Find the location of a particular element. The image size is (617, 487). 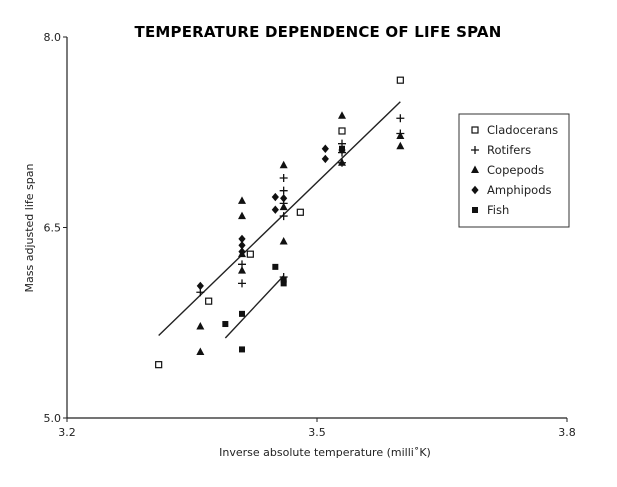

y-axis-label: Mass adjusted life span is located at coordinates (29, 228).